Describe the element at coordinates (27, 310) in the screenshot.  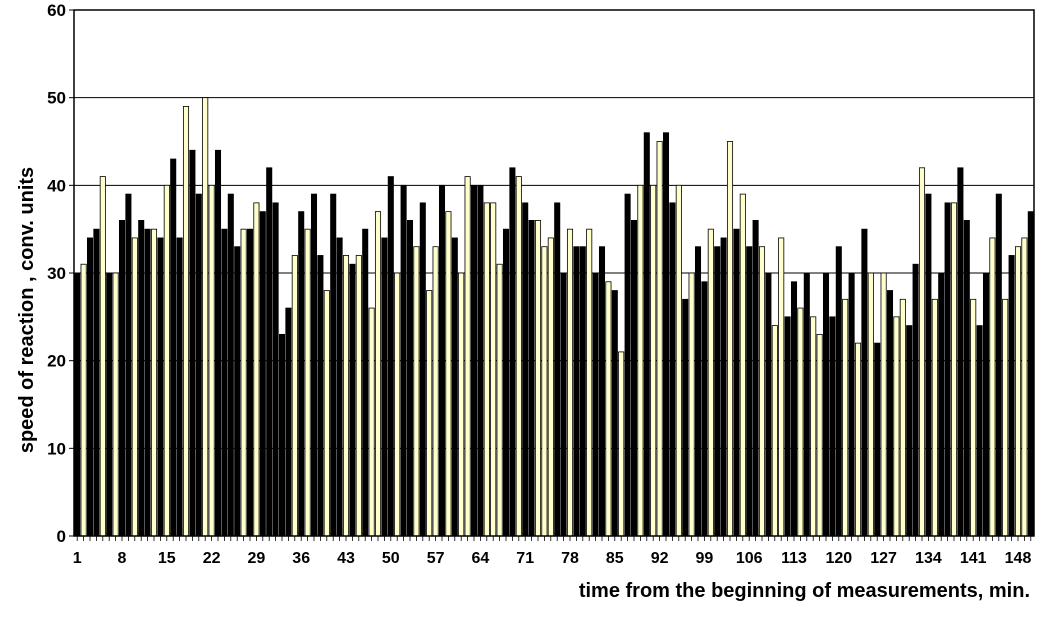
I see `y-axis-title: speed of reaction , conv. units` at that location.